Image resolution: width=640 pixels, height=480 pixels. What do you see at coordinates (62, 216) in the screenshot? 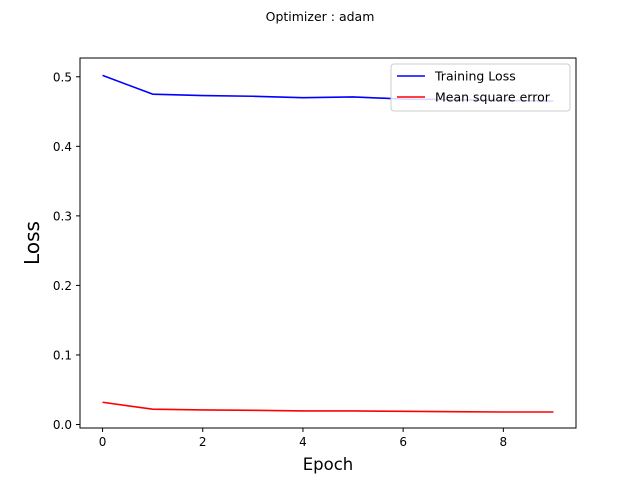
I see `y-tick-label: 0.3` at bounding box center [62, 216].